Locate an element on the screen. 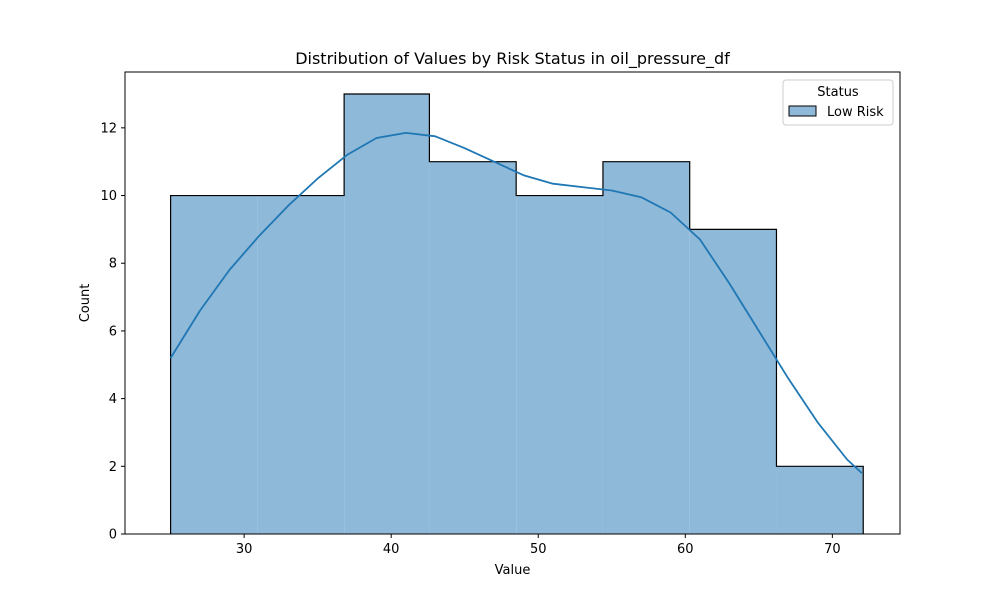 This screenshot has width=1000, height=600. legend: Status Low Risk is located at coordinates (838, 102).